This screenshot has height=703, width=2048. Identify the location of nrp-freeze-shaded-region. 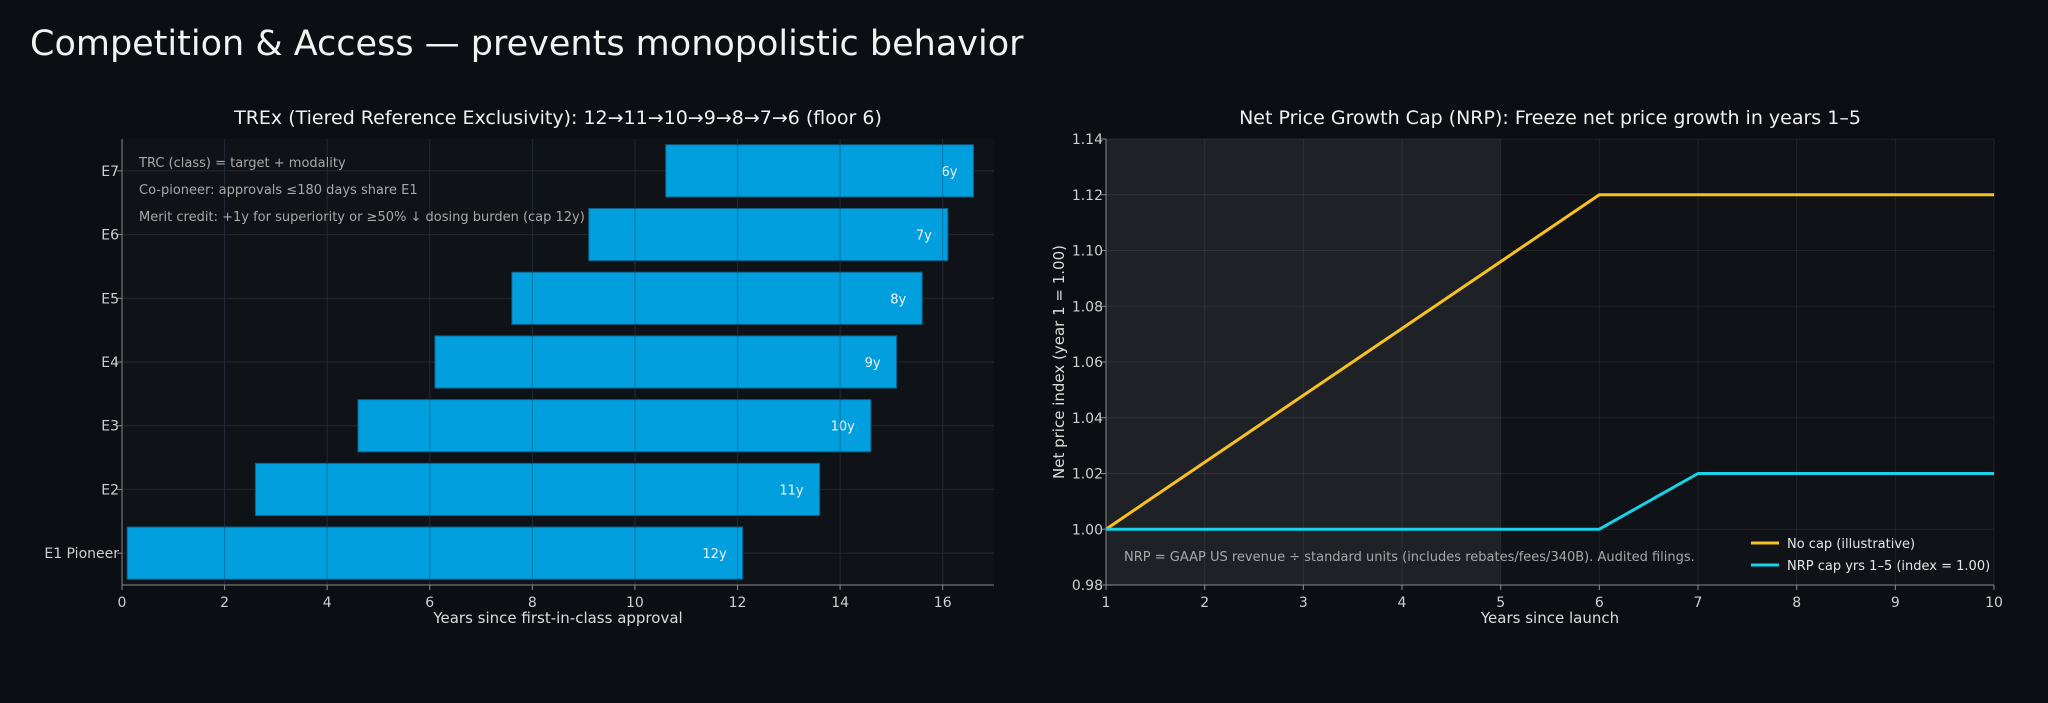
(1303, 362).